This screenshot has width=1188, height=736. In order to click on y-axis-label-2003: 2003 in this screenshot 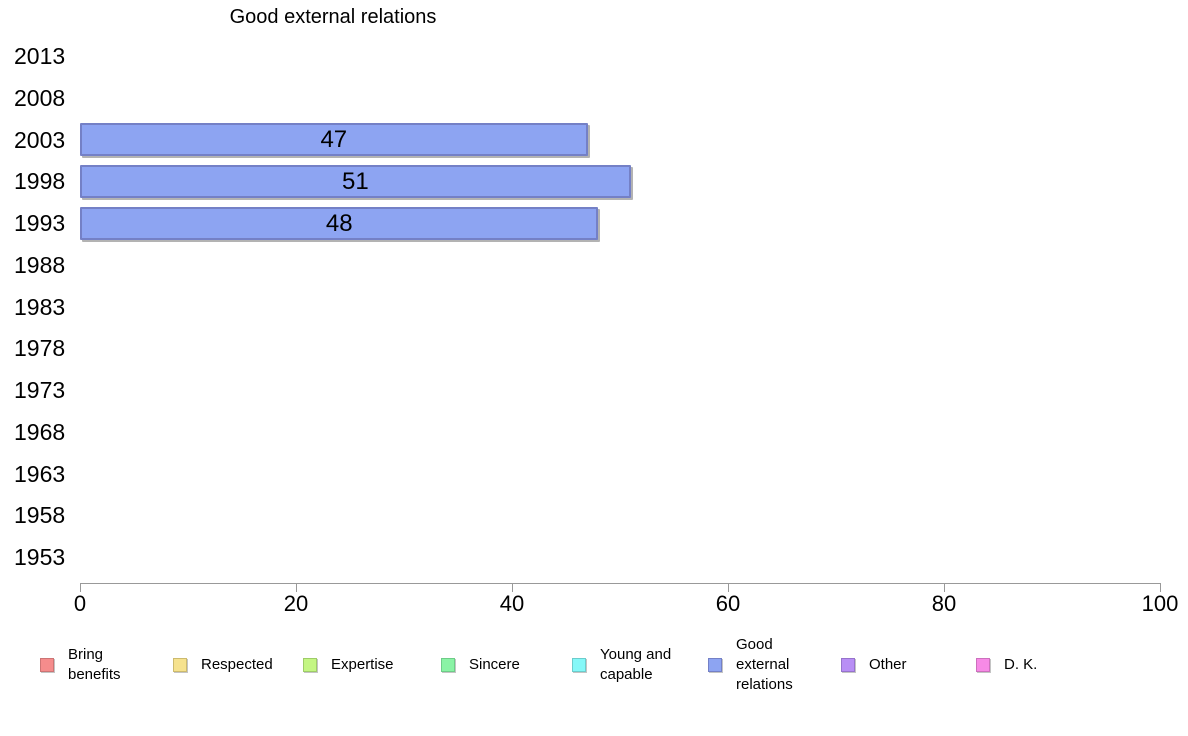, I will do `click(40, 139)`.